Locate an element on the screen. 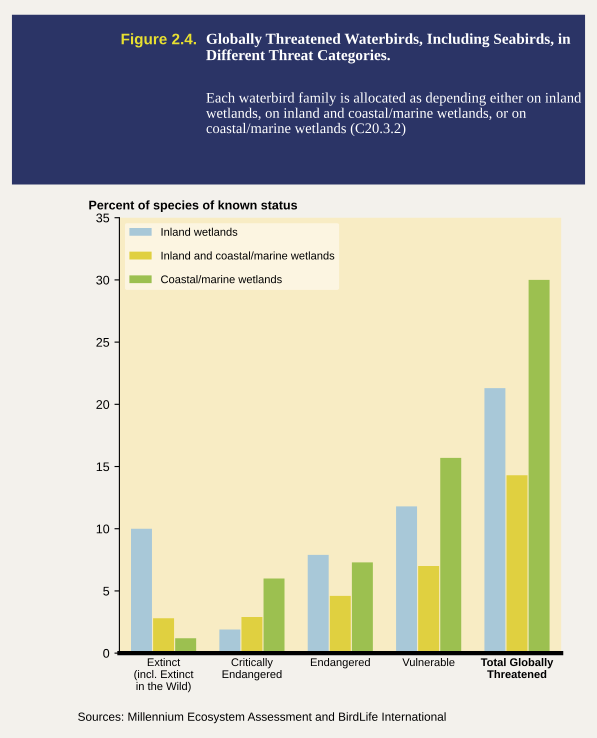 The height and width of the screenshot is (738, 597). chart-subtitle: Each waterbird family is allocated as depending either on inland wetlands, on inland and coastal/marine wetlands, or on coastal/marine wetlands (C20.3.2) is located at coordinates (394, 114).